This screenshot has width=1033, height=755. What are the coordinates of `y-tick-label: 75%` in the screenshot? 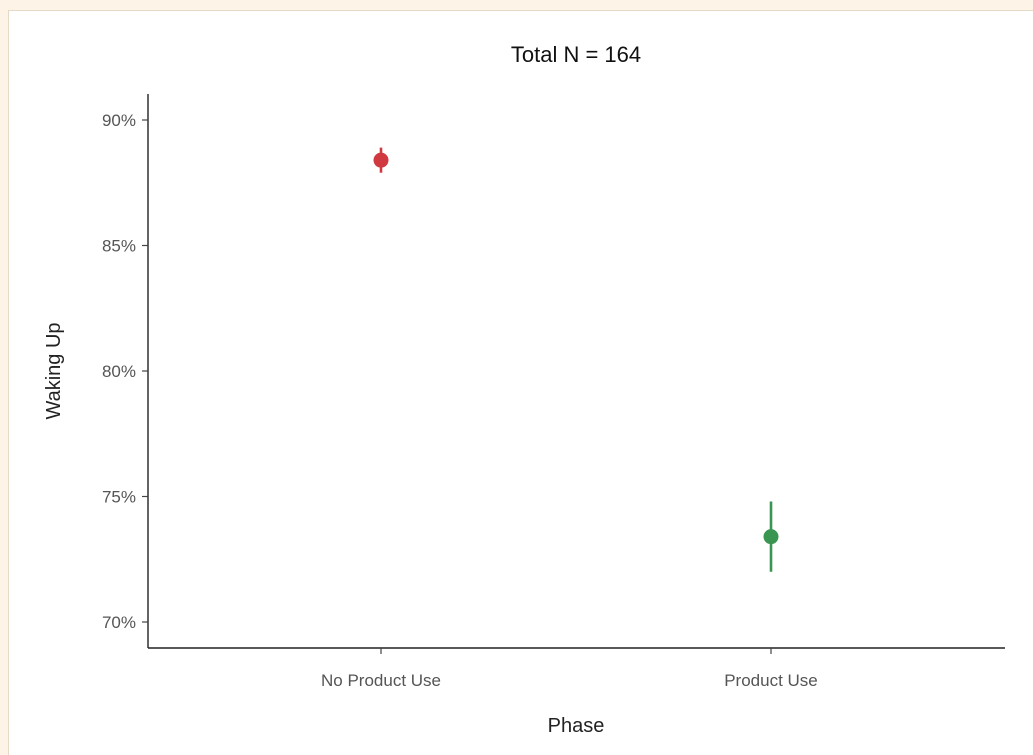 It's located at (119, 497).